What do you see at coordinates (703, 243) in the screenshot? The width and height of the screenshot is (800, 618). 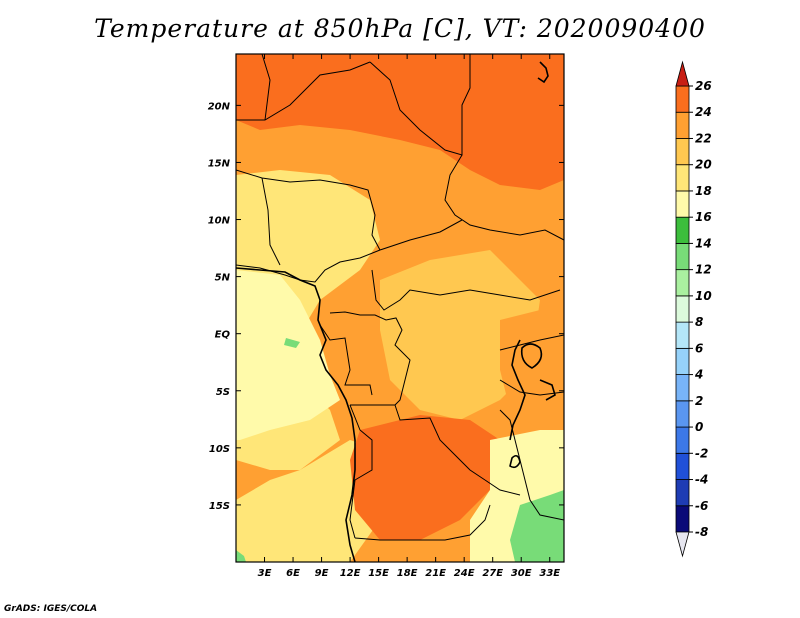 I see `colorbar-label: 14` at bounding box center [703, 243].